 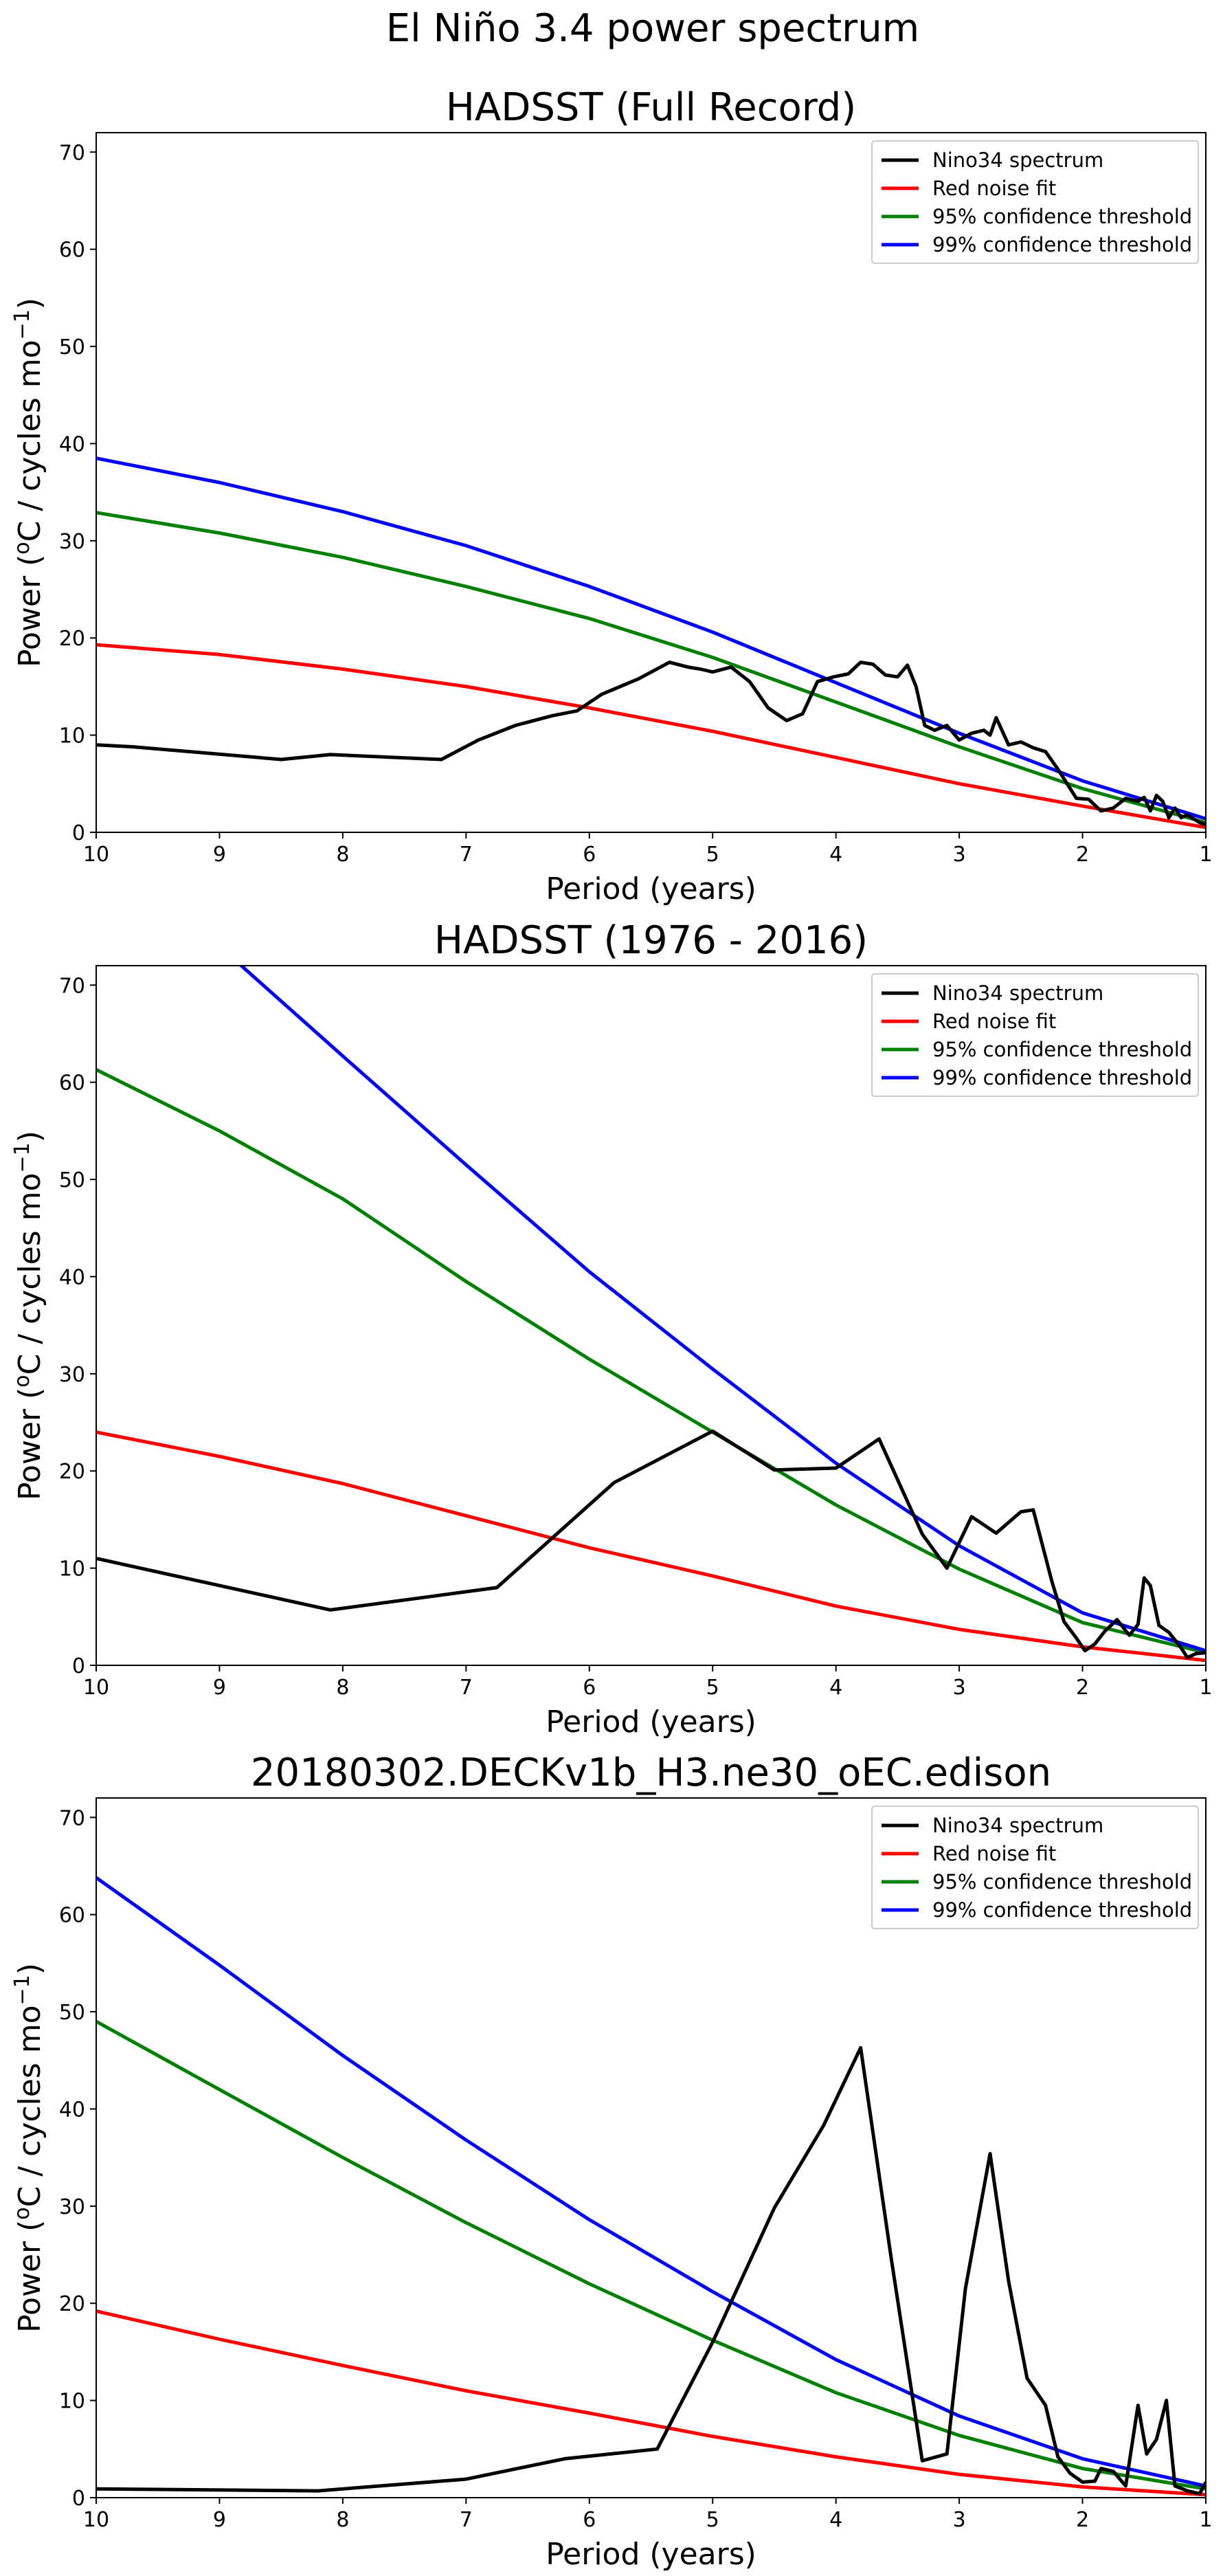 I want to click on panel-title: HADSST (1976 - 2016), so click(x=651, y=940).